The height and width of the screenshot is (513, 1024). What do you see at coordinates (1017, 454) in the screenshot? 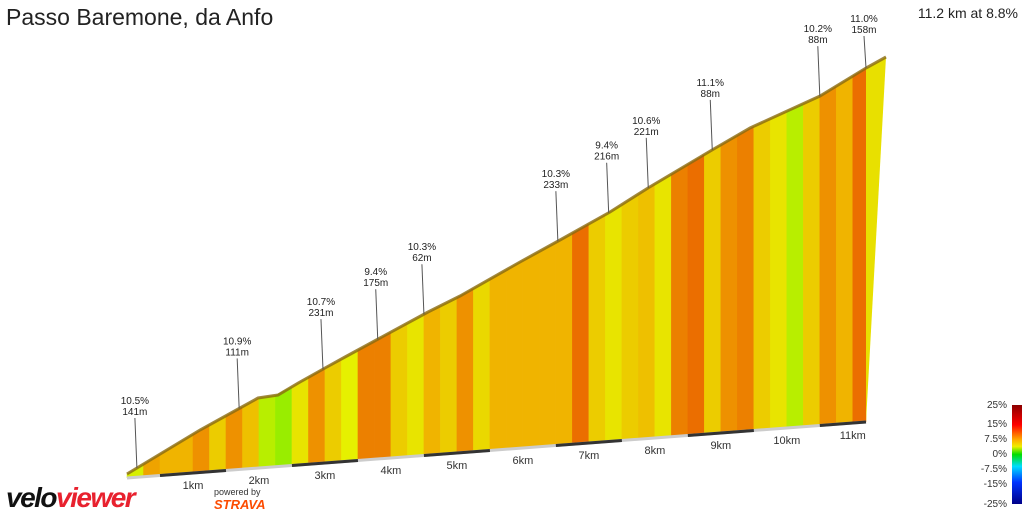
I see `gradient-legend-bar` at bounding box center [1017, 454].